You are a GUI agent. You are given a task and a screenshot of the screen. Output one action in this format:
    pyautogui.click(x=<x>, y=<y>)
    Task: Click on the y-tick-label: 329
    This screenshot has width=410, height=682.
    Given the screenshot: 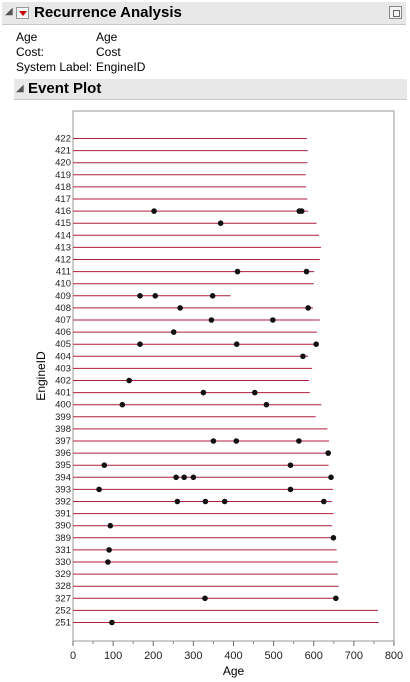 What is the action you would take?
    pyautogui.click(x=63, y=574)
    